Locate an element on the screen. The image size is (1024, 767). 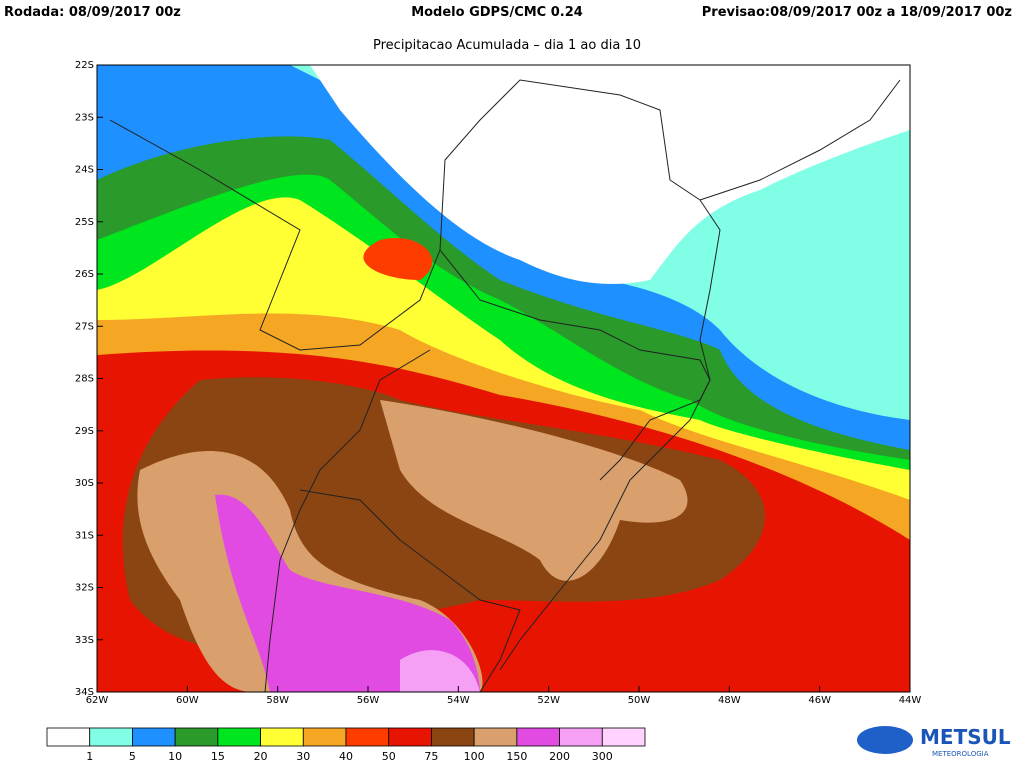
lat-label: 31S is located at coordinates (84, 535).